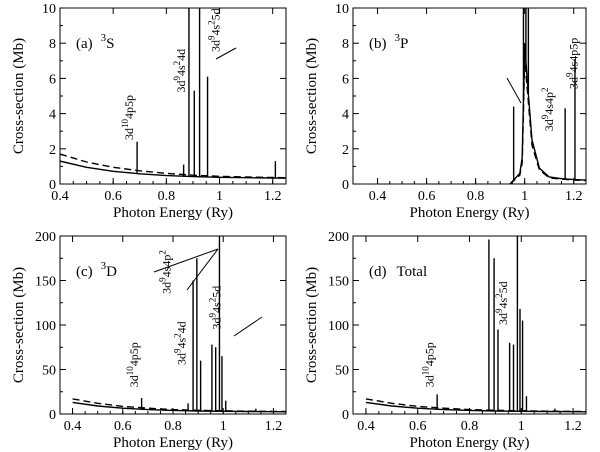  Describe the element at coordinates (52, 415) in the screenshot. I see `panel-c-ytick-label: 0` at that location.